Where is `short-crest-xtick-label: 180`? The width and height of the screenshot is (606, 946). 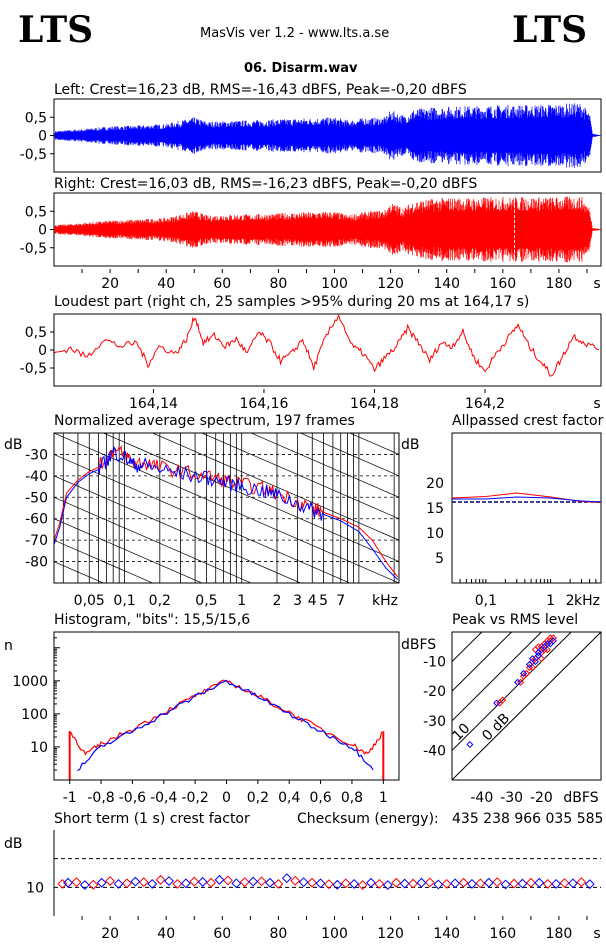
short-crest-xtick-label: 180 is located at coordinates (559, 934).